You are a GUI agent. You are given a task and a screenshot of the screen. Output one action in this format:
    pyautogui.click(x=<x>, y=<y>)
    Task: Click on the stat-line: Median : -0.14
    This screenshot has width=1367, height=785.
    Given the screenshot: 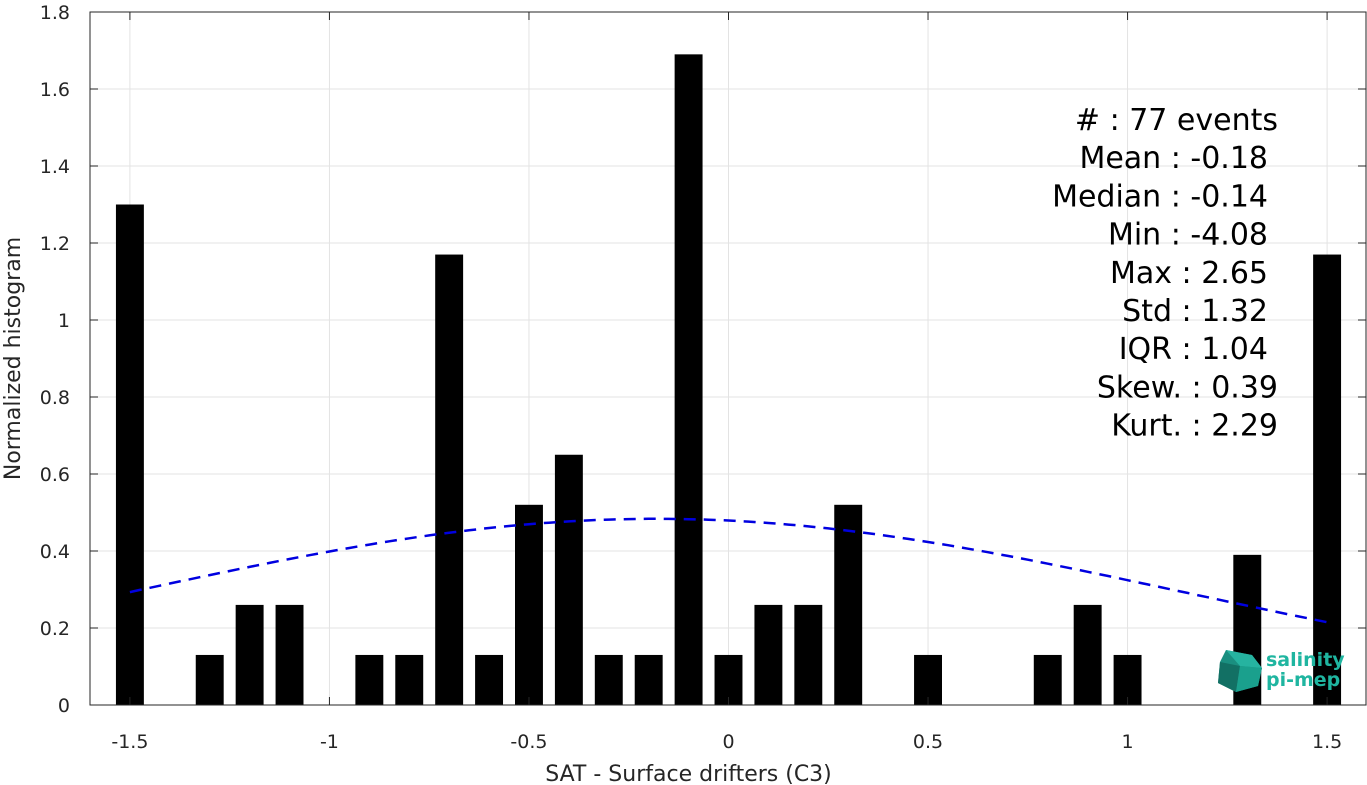 What is the action you would take?
    pyautogui.click(x=1160, y=196)
    